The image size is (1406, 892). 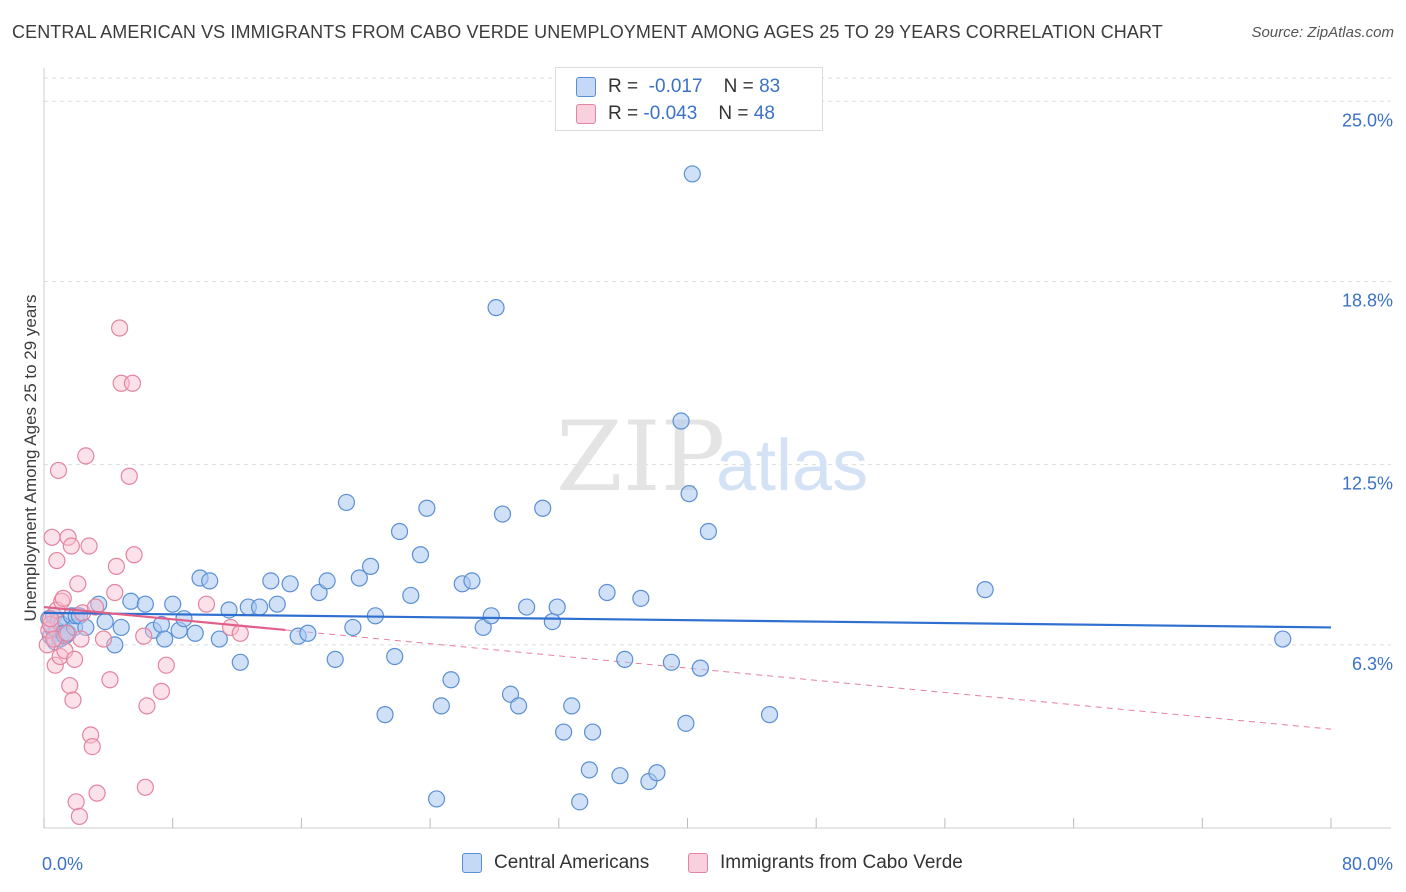 What do you see at coordinates (623, 113) in the screenshot?
I see `legend-r-label: R =` at bounding box center [623, 113].